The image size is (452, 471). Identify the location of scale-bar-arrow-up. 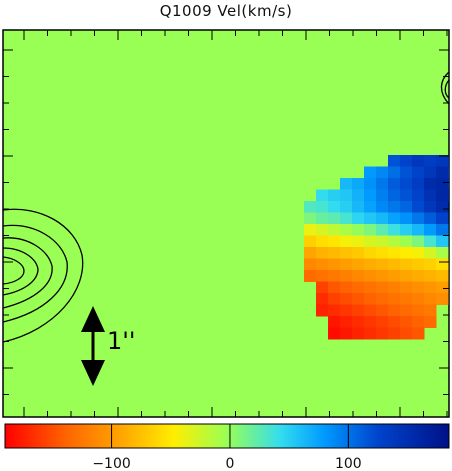
(93, 319).